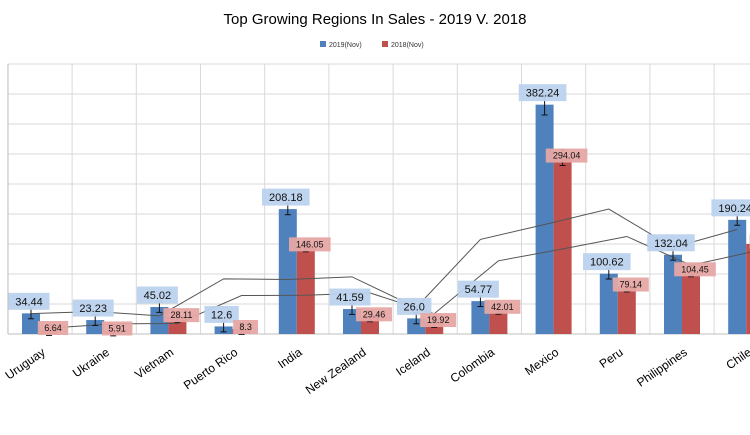 The height and width of the screenshot is (435, 750). What do you see at coordinates (385, 44) in the screenshot?
I see `legend-swatch-2018` at bounding box center [385, 44].